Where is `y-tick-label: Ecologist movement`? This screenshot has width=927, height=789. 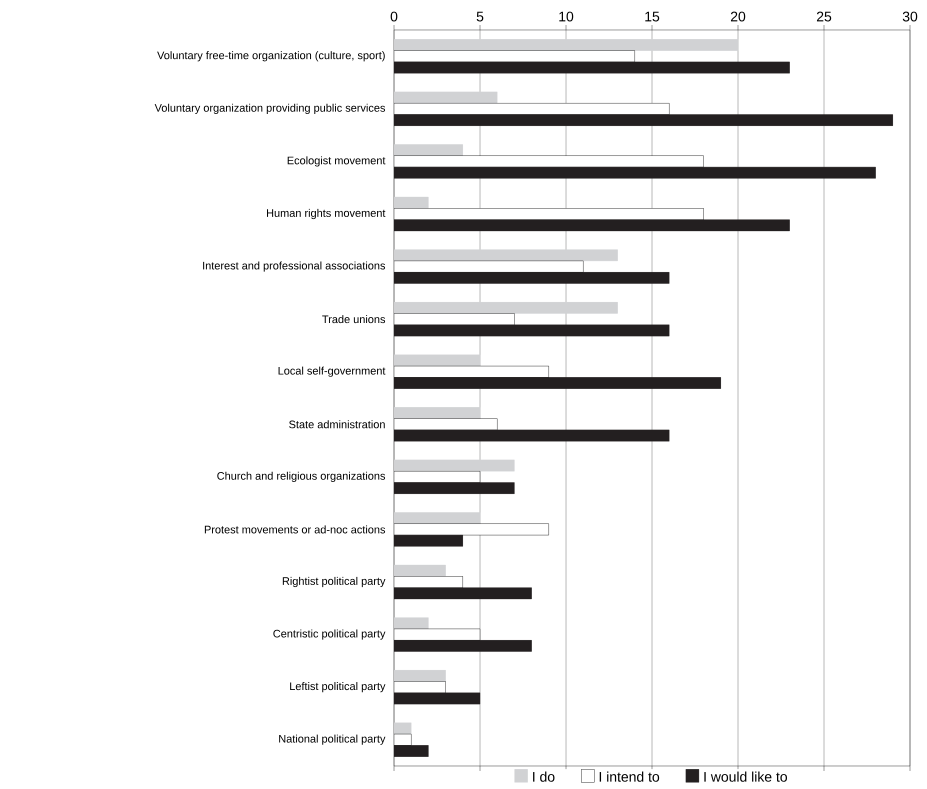
y-tick-label: Ecologist movement is located at coordinates (337, 161).